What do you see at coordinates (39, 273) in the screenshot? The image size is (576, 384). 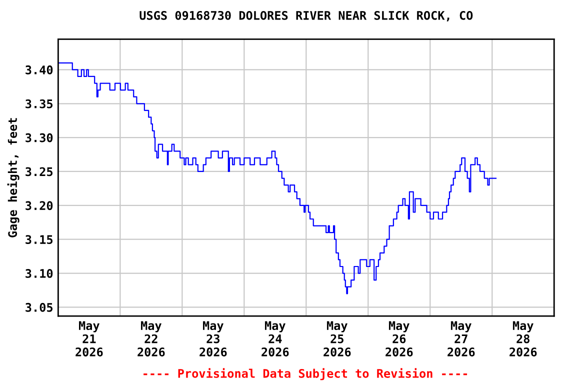 I see `y-tick-label: 3.10` at bounding box center [39, 273].